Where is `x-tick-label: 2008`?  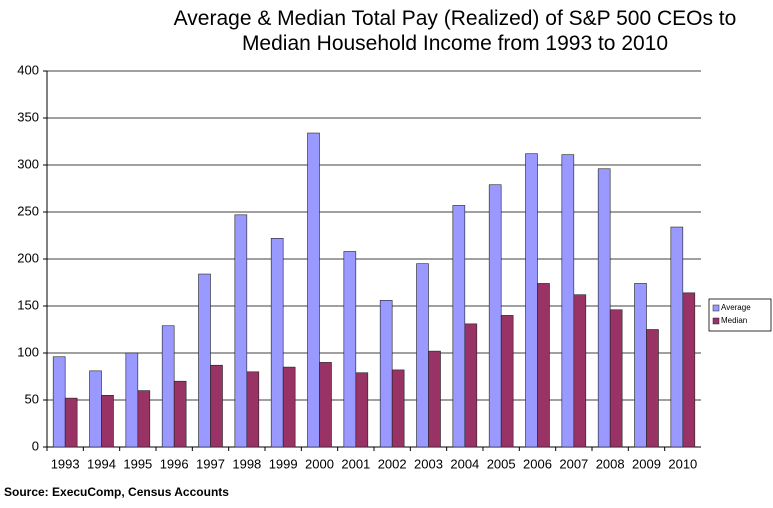 x-tick-label: 2008 is located at coordinates (610, 463).